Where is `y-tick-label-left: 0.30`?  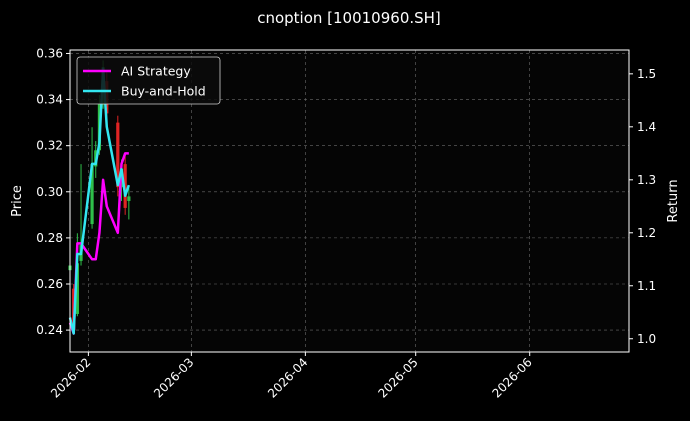
y-tick-label-left: 0.30 is located at coordinates (49, 192).